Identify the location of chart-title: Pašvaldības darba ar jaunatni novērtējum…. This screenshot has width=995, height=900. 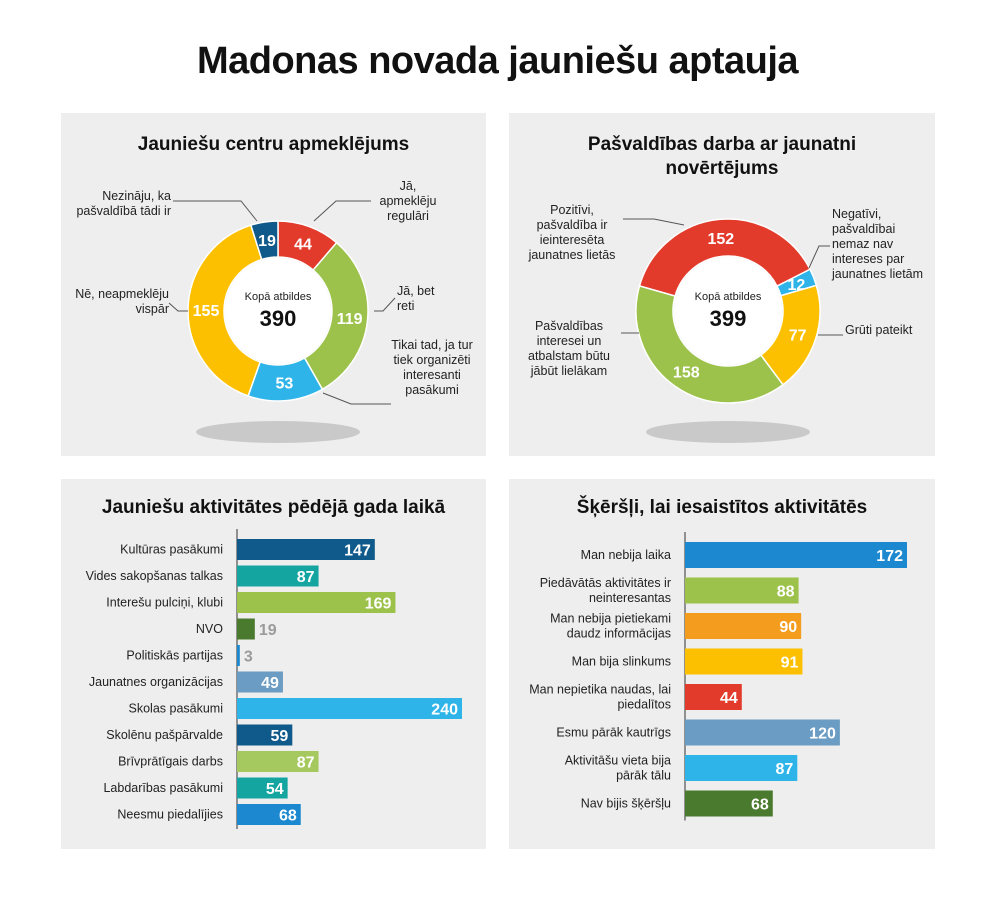
(722, 156).